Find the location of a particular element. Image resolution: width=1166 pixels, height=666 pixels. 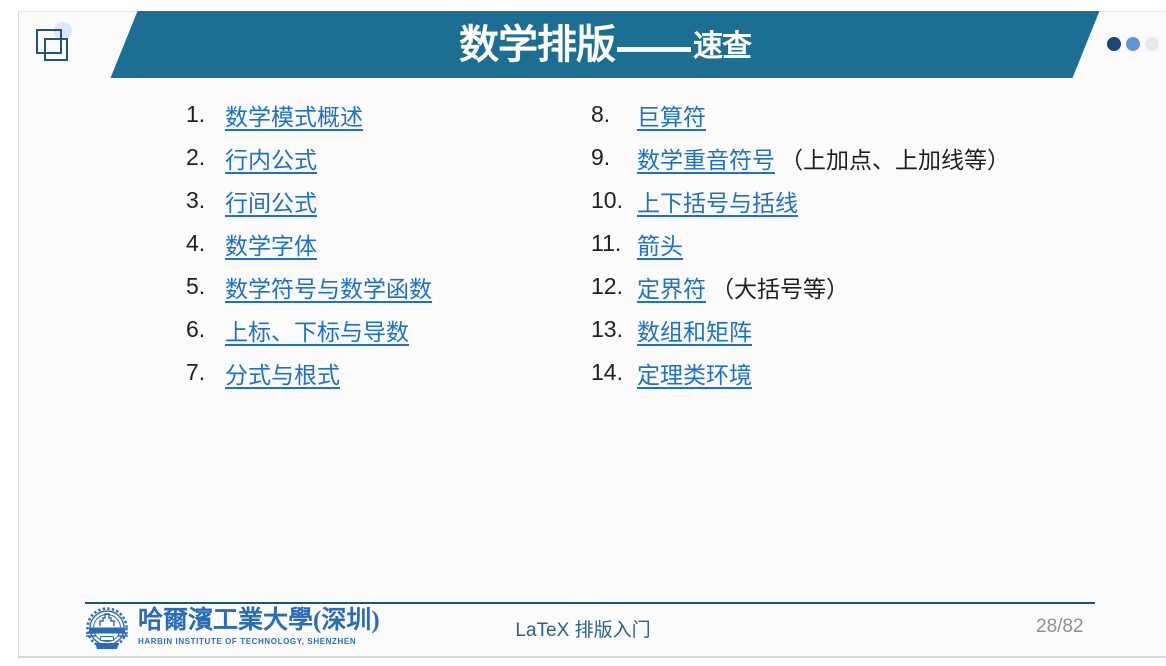

university-name-chinese: 哈爾濱工業大學(深圳) is located at coordinates (259, 620).